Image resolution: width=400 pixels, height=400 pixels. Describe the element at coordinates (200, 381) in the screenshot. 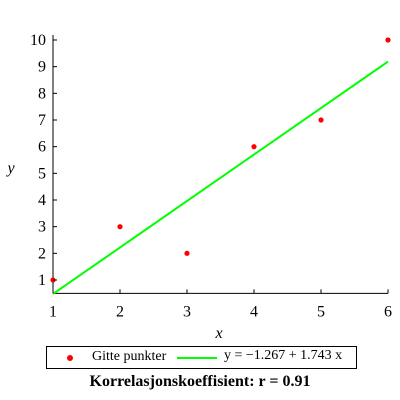

I see `correlation-caption: Korrelasjonskoeffisient: r = 0.91` at that location.